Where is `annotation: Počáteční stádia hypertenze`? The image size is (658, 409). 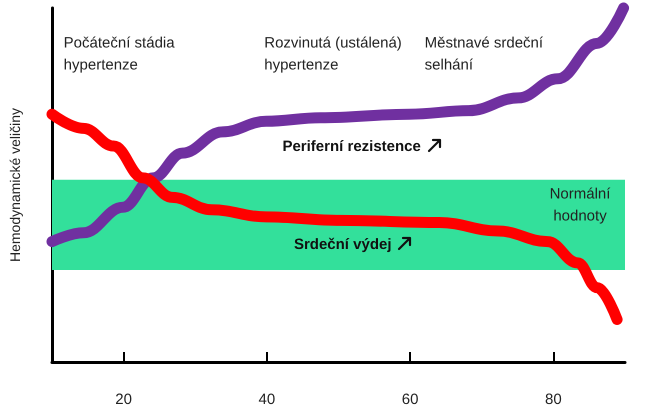 annotation: Počáteční stádia hypertenze is located at coordinates (120, 54).